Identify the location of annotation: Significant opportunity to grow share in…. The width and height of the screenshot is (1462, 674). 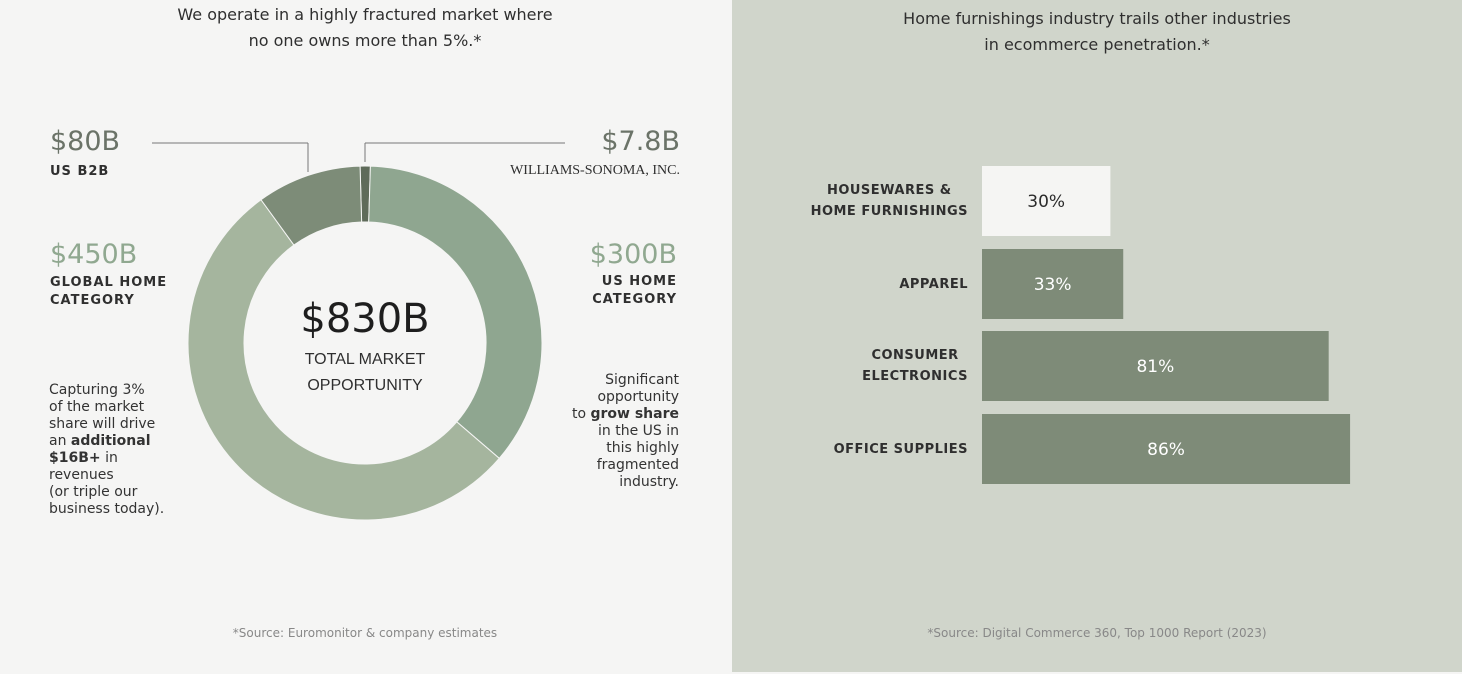
(625, 431).